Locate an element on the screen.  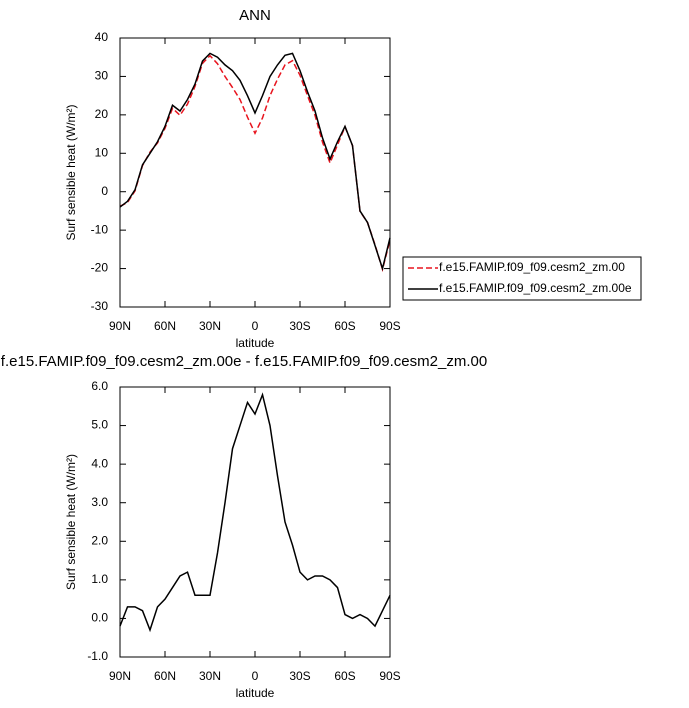
y-tick-label: 20 is located at coordinates (102, 114).